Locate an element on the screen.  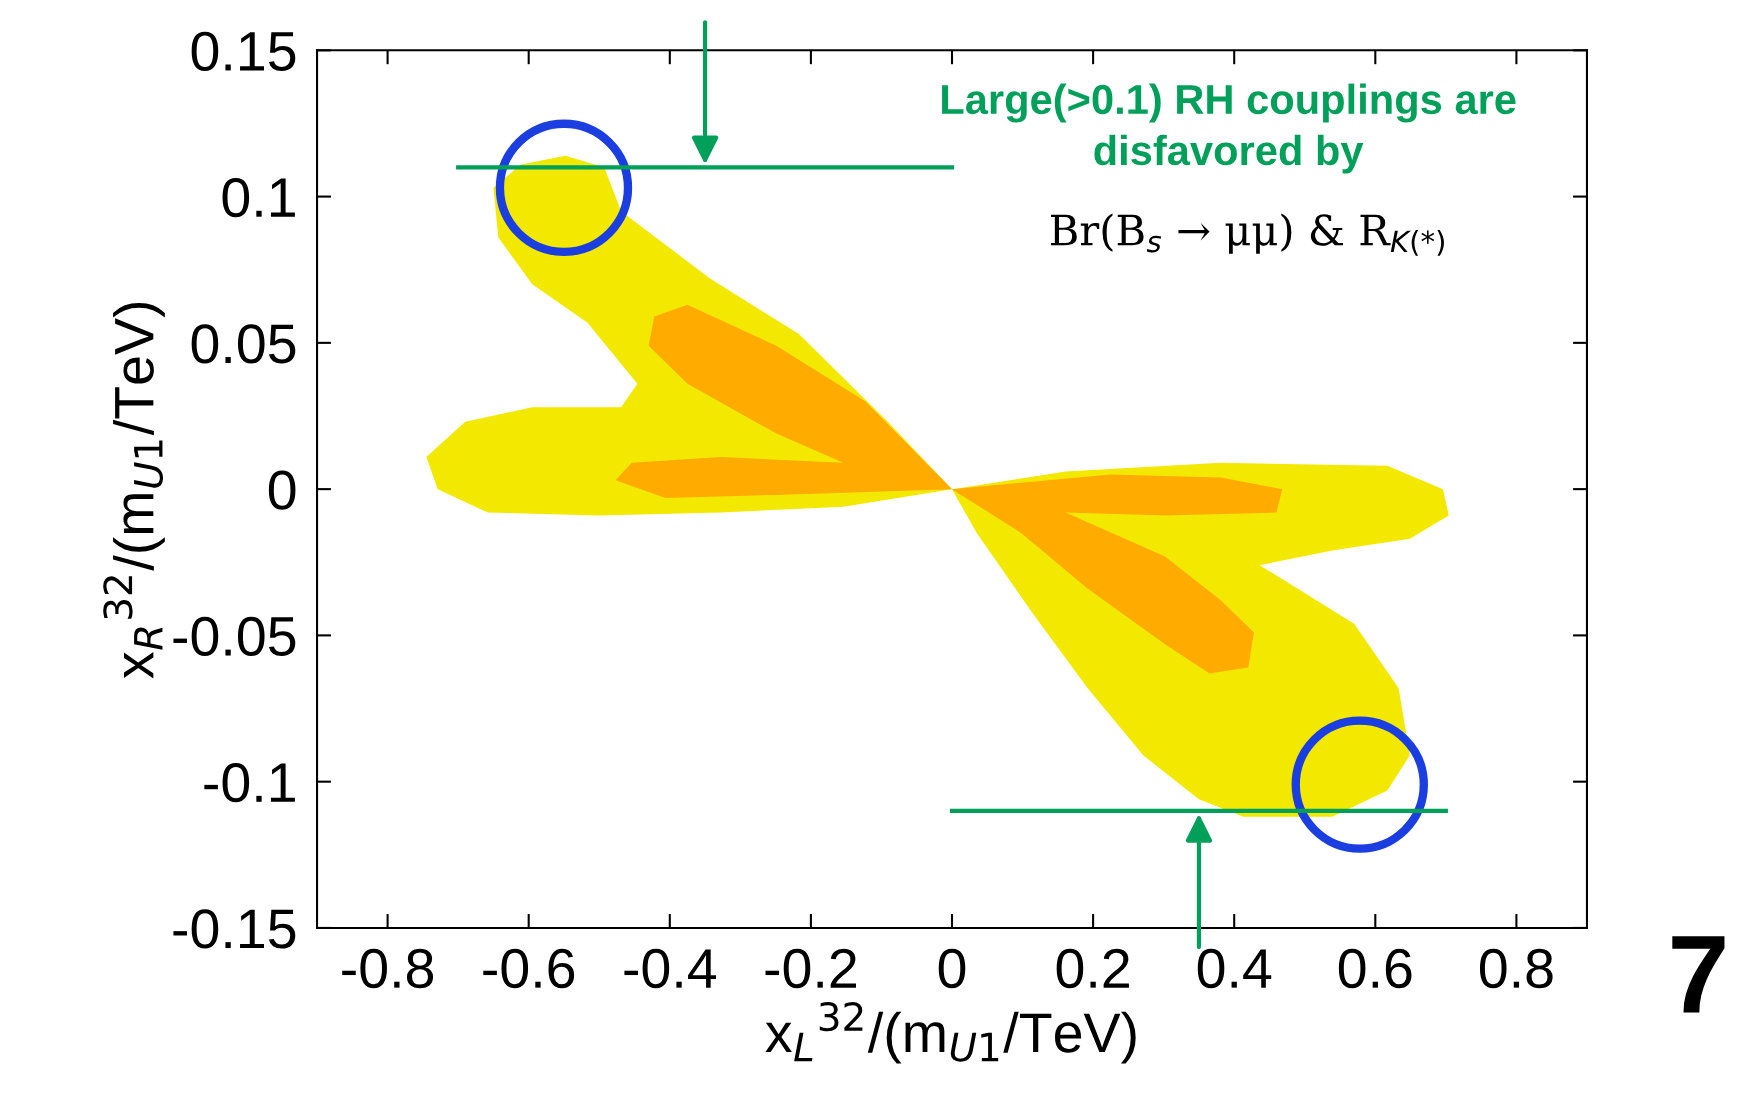
y-tick-label: -0.05 is located at coordinates (234, 636).